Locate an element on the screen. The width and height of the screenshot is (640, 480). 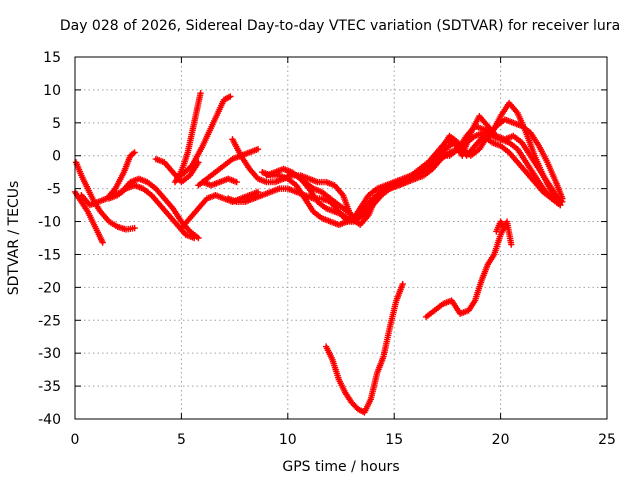
x-tick-label: 5 is located at coordinates (181, 440).